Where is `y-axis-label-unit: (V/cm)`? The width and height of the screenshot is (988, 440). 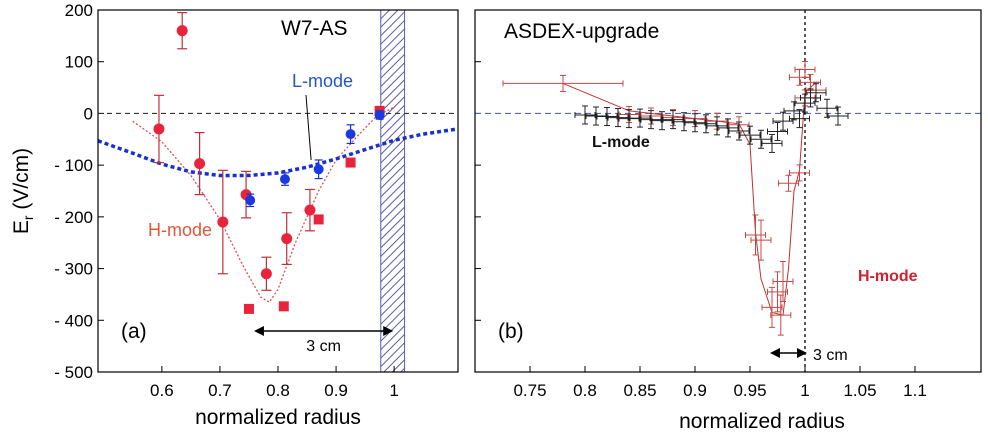 y-axis-label-unit: (V/cm) is located at coordinates (21, 182).